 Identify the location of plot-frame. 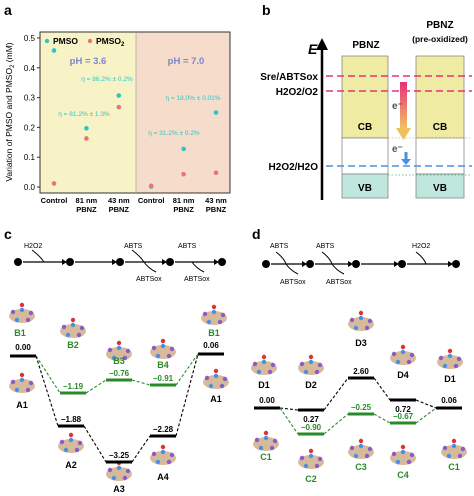
(135, 112).